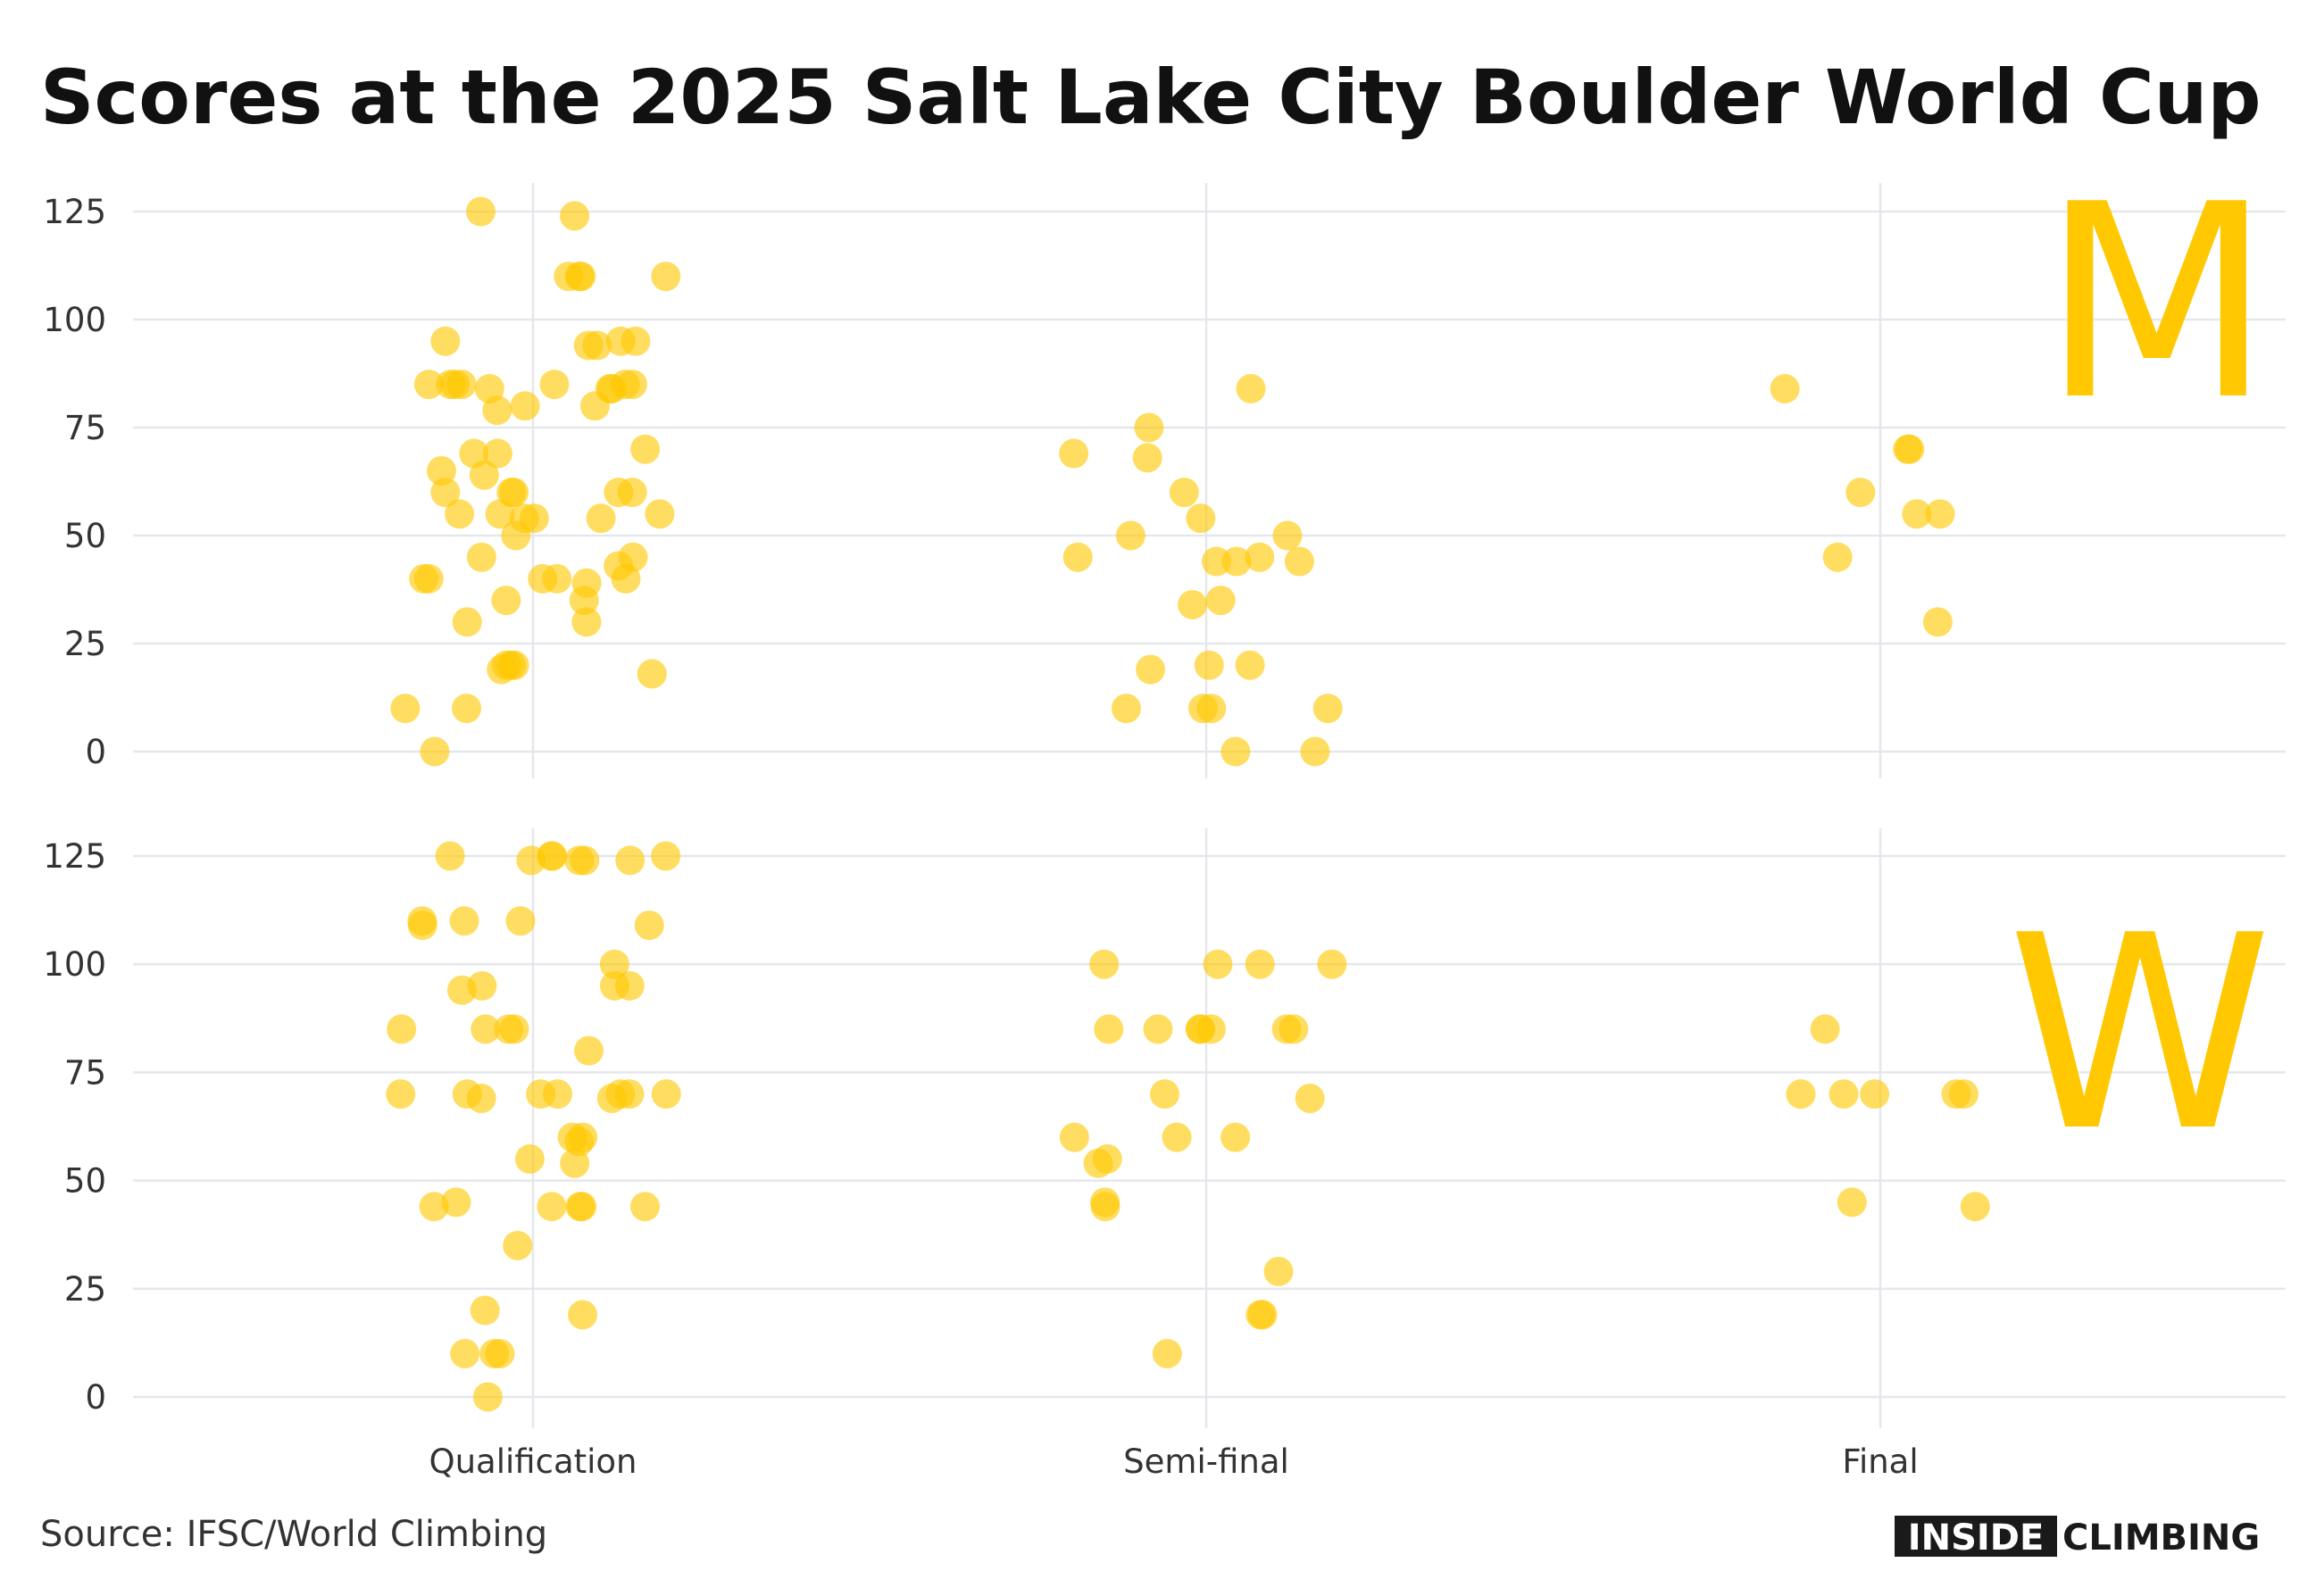 This screenshot has height=1596, width=2316. Describe the element at coordinates (2139, 1034) in the screenshot. I see `panel-label: W` at that location.